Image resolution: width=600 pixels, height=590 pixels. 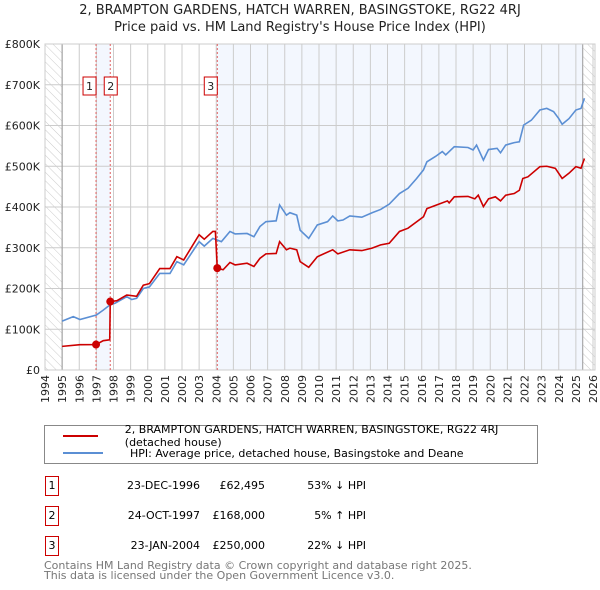 What do you see at coordinates (559, 389) in the screenshot?
I see `x-tick-label: 2024` at bounding box center [559, 389].